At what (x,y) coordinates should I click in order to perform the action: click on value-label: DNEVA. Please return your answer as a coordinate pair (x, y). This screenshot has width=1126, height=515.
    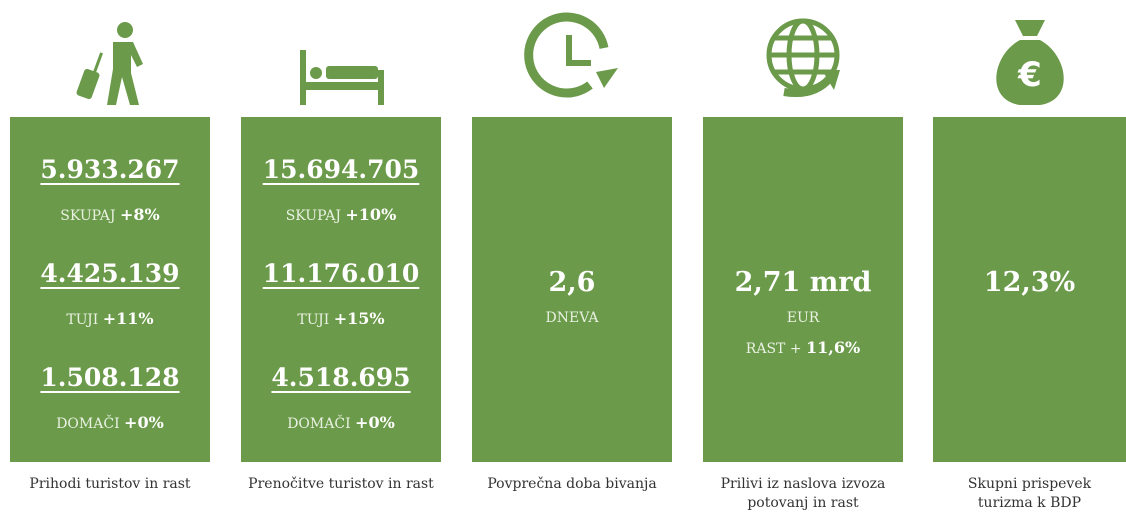
    Looking at the image, I should click on (572, 318).